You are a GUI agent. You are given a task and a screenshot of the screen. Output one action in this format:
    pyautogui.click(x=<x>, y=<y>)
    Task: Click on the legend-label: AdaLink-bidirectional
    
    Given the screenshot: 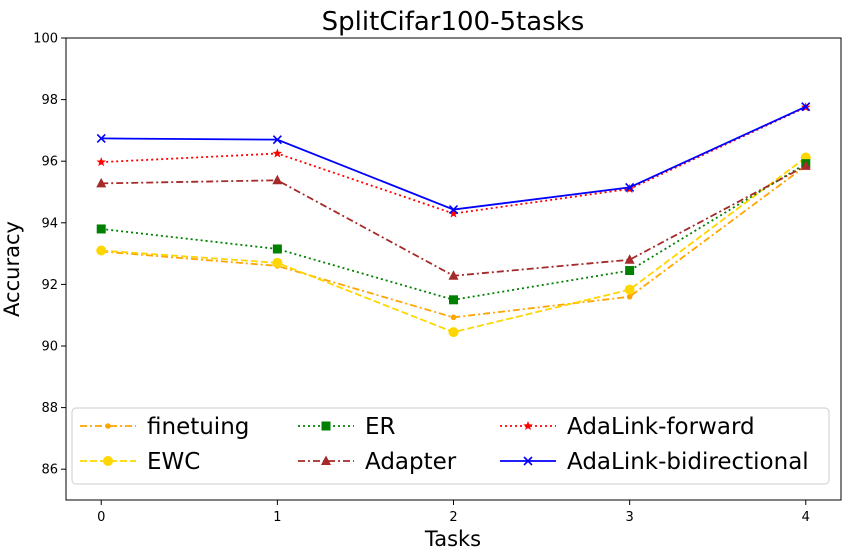 What is the action you would take?
    pyautogui.click(x=688, y=462)
    